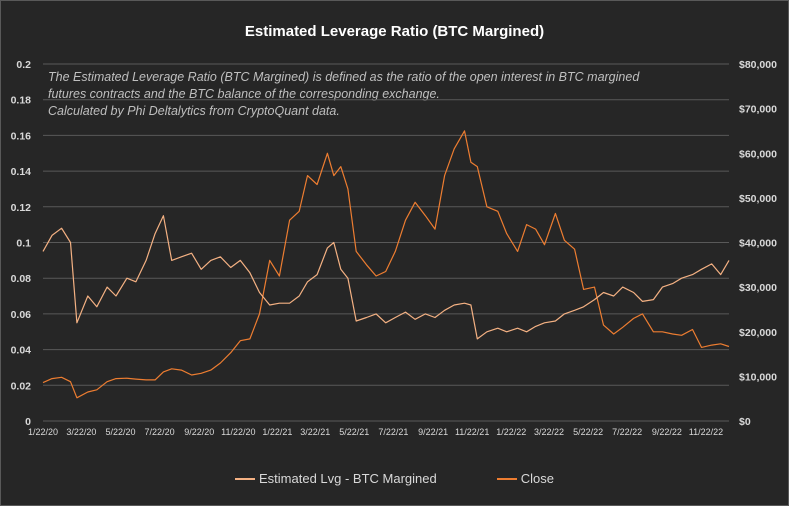  What do you see at coordinates (433, 432) in the screenshot?
I see `x-tick-label: 9/22/21` at bounding box center [433, 432].